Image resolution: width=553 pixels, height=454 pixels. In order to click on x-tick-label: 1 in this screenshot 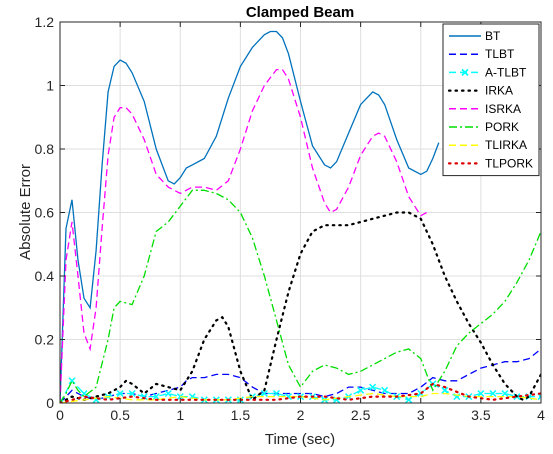, I will do `click(180, 415)`.